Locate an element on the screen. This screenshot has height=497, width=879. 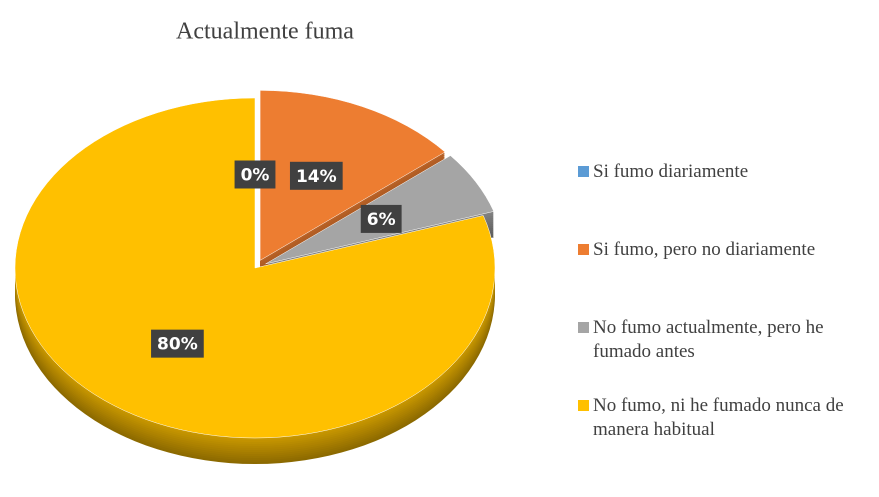
legend-entry: Si fumo diariamente is located at coordinates (728, 199).